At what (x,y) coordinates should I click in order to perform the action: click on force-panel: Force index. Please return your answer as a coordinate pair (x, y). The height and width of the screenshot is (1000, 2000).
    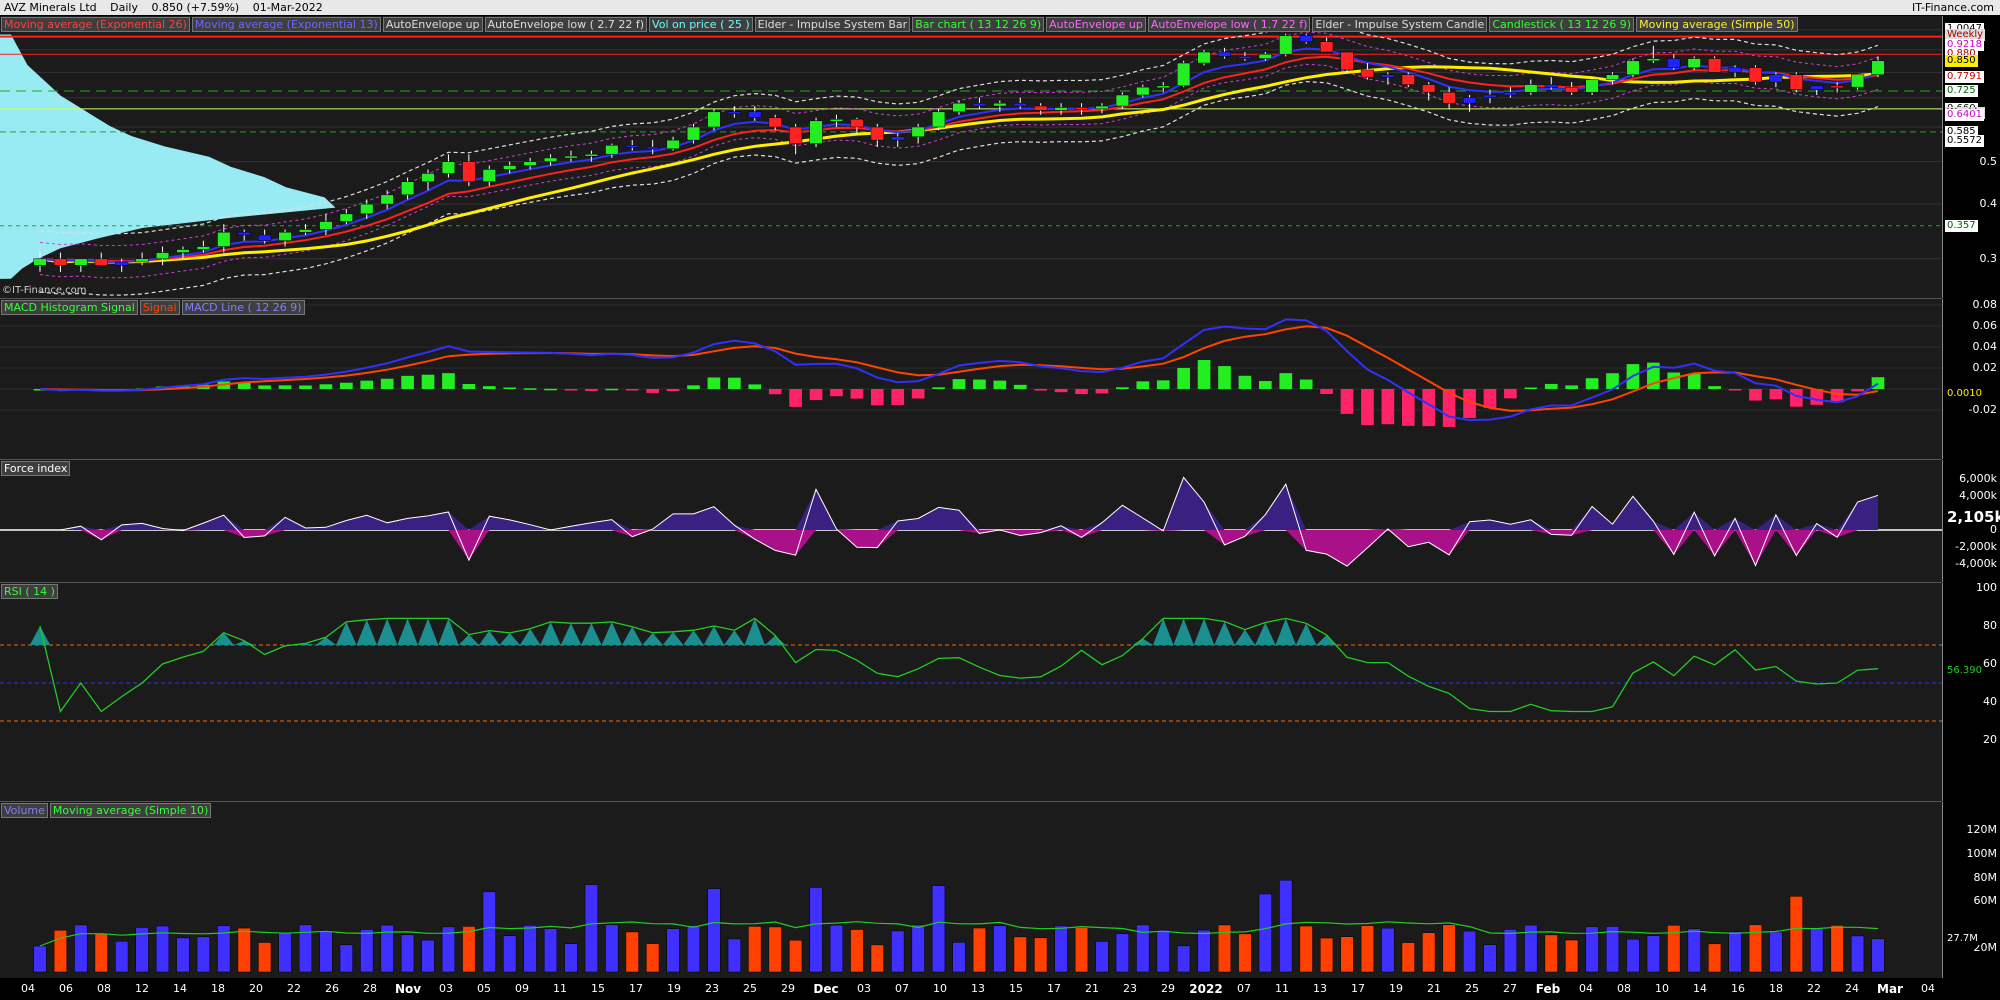
    Looking at the image, I should click on (971, 521).